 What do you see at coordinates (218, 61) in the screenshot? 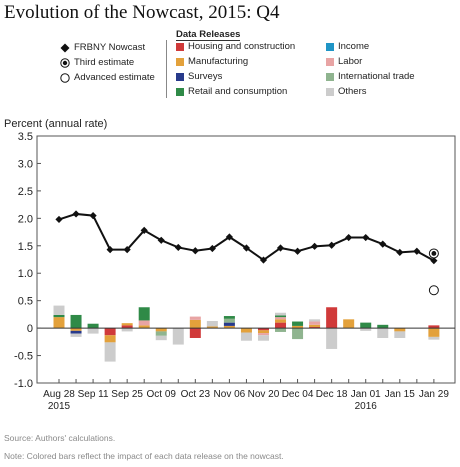
I see `legend-label-manufacturing: Manufacturing` at bounding box center [218, 61].